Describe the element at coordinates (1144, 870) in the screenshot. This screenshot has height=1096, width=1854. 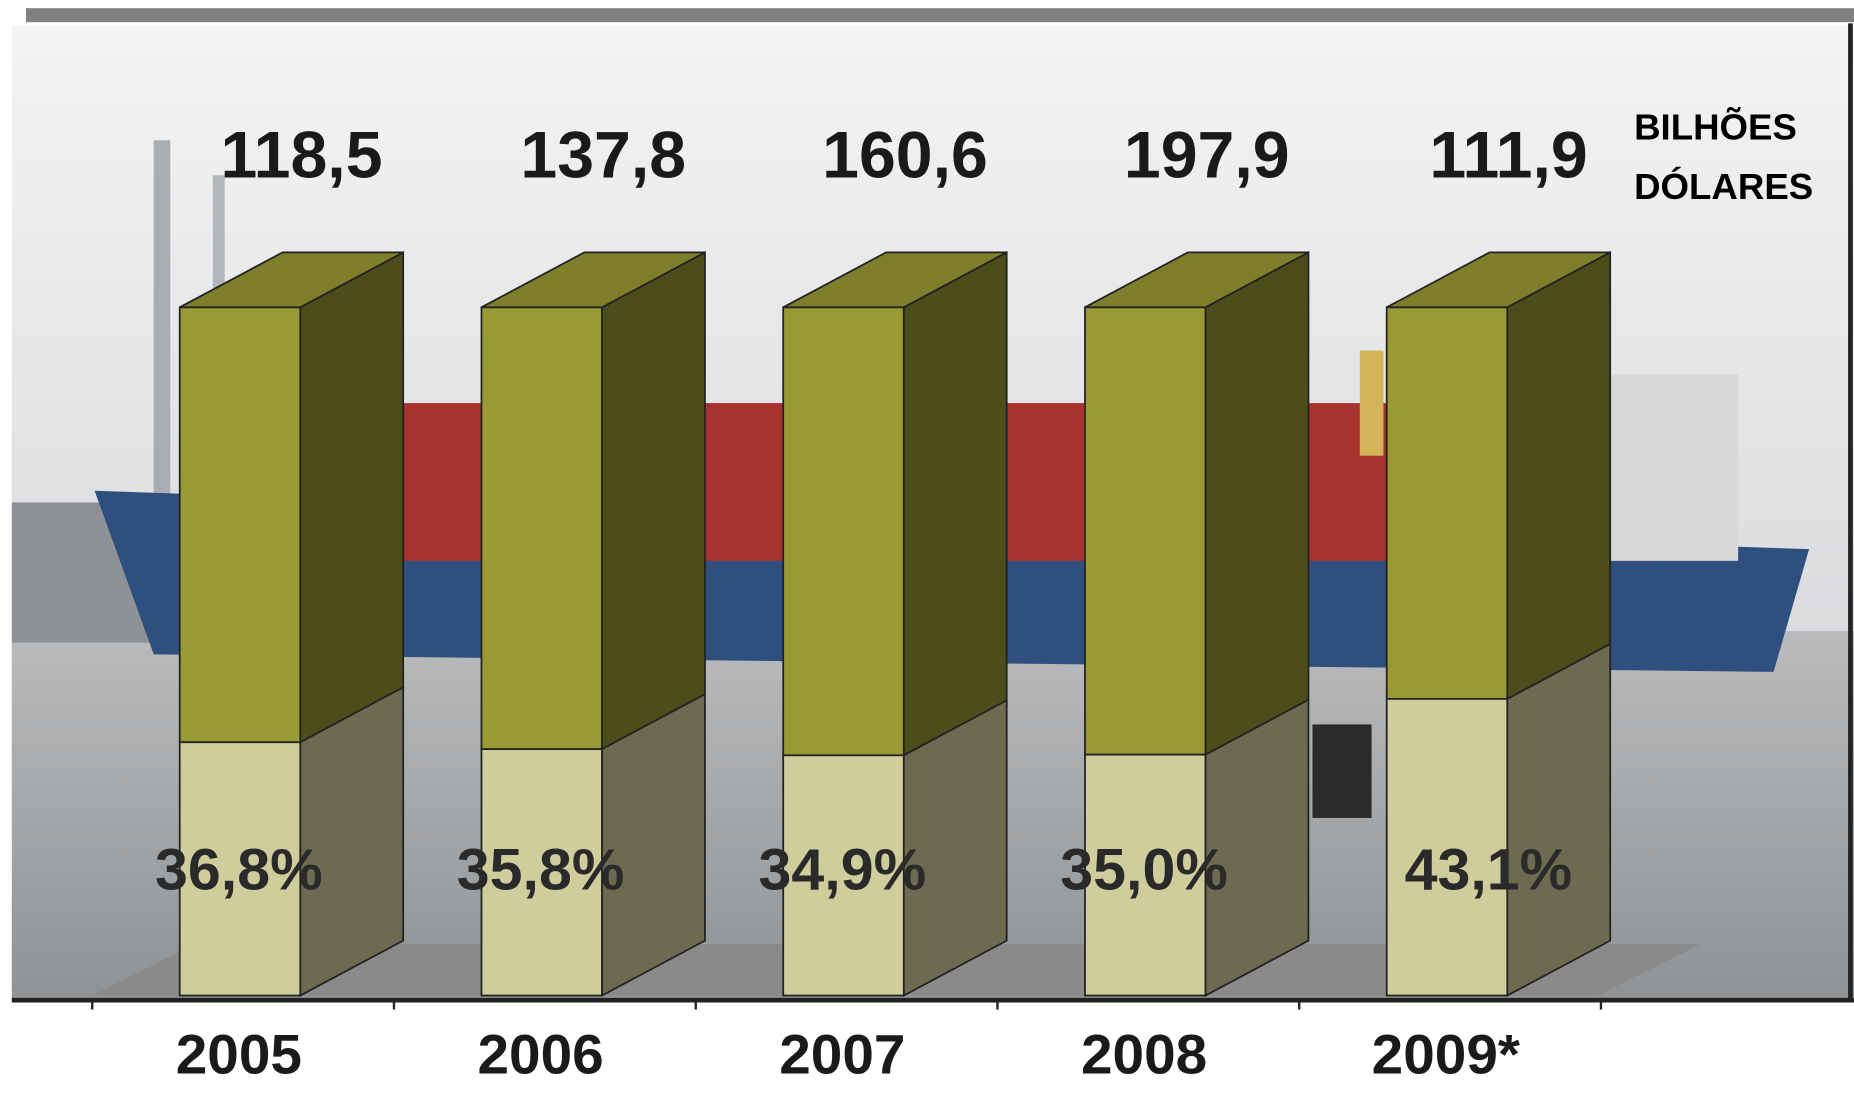
I see `value-label: 35,0%` at that location.